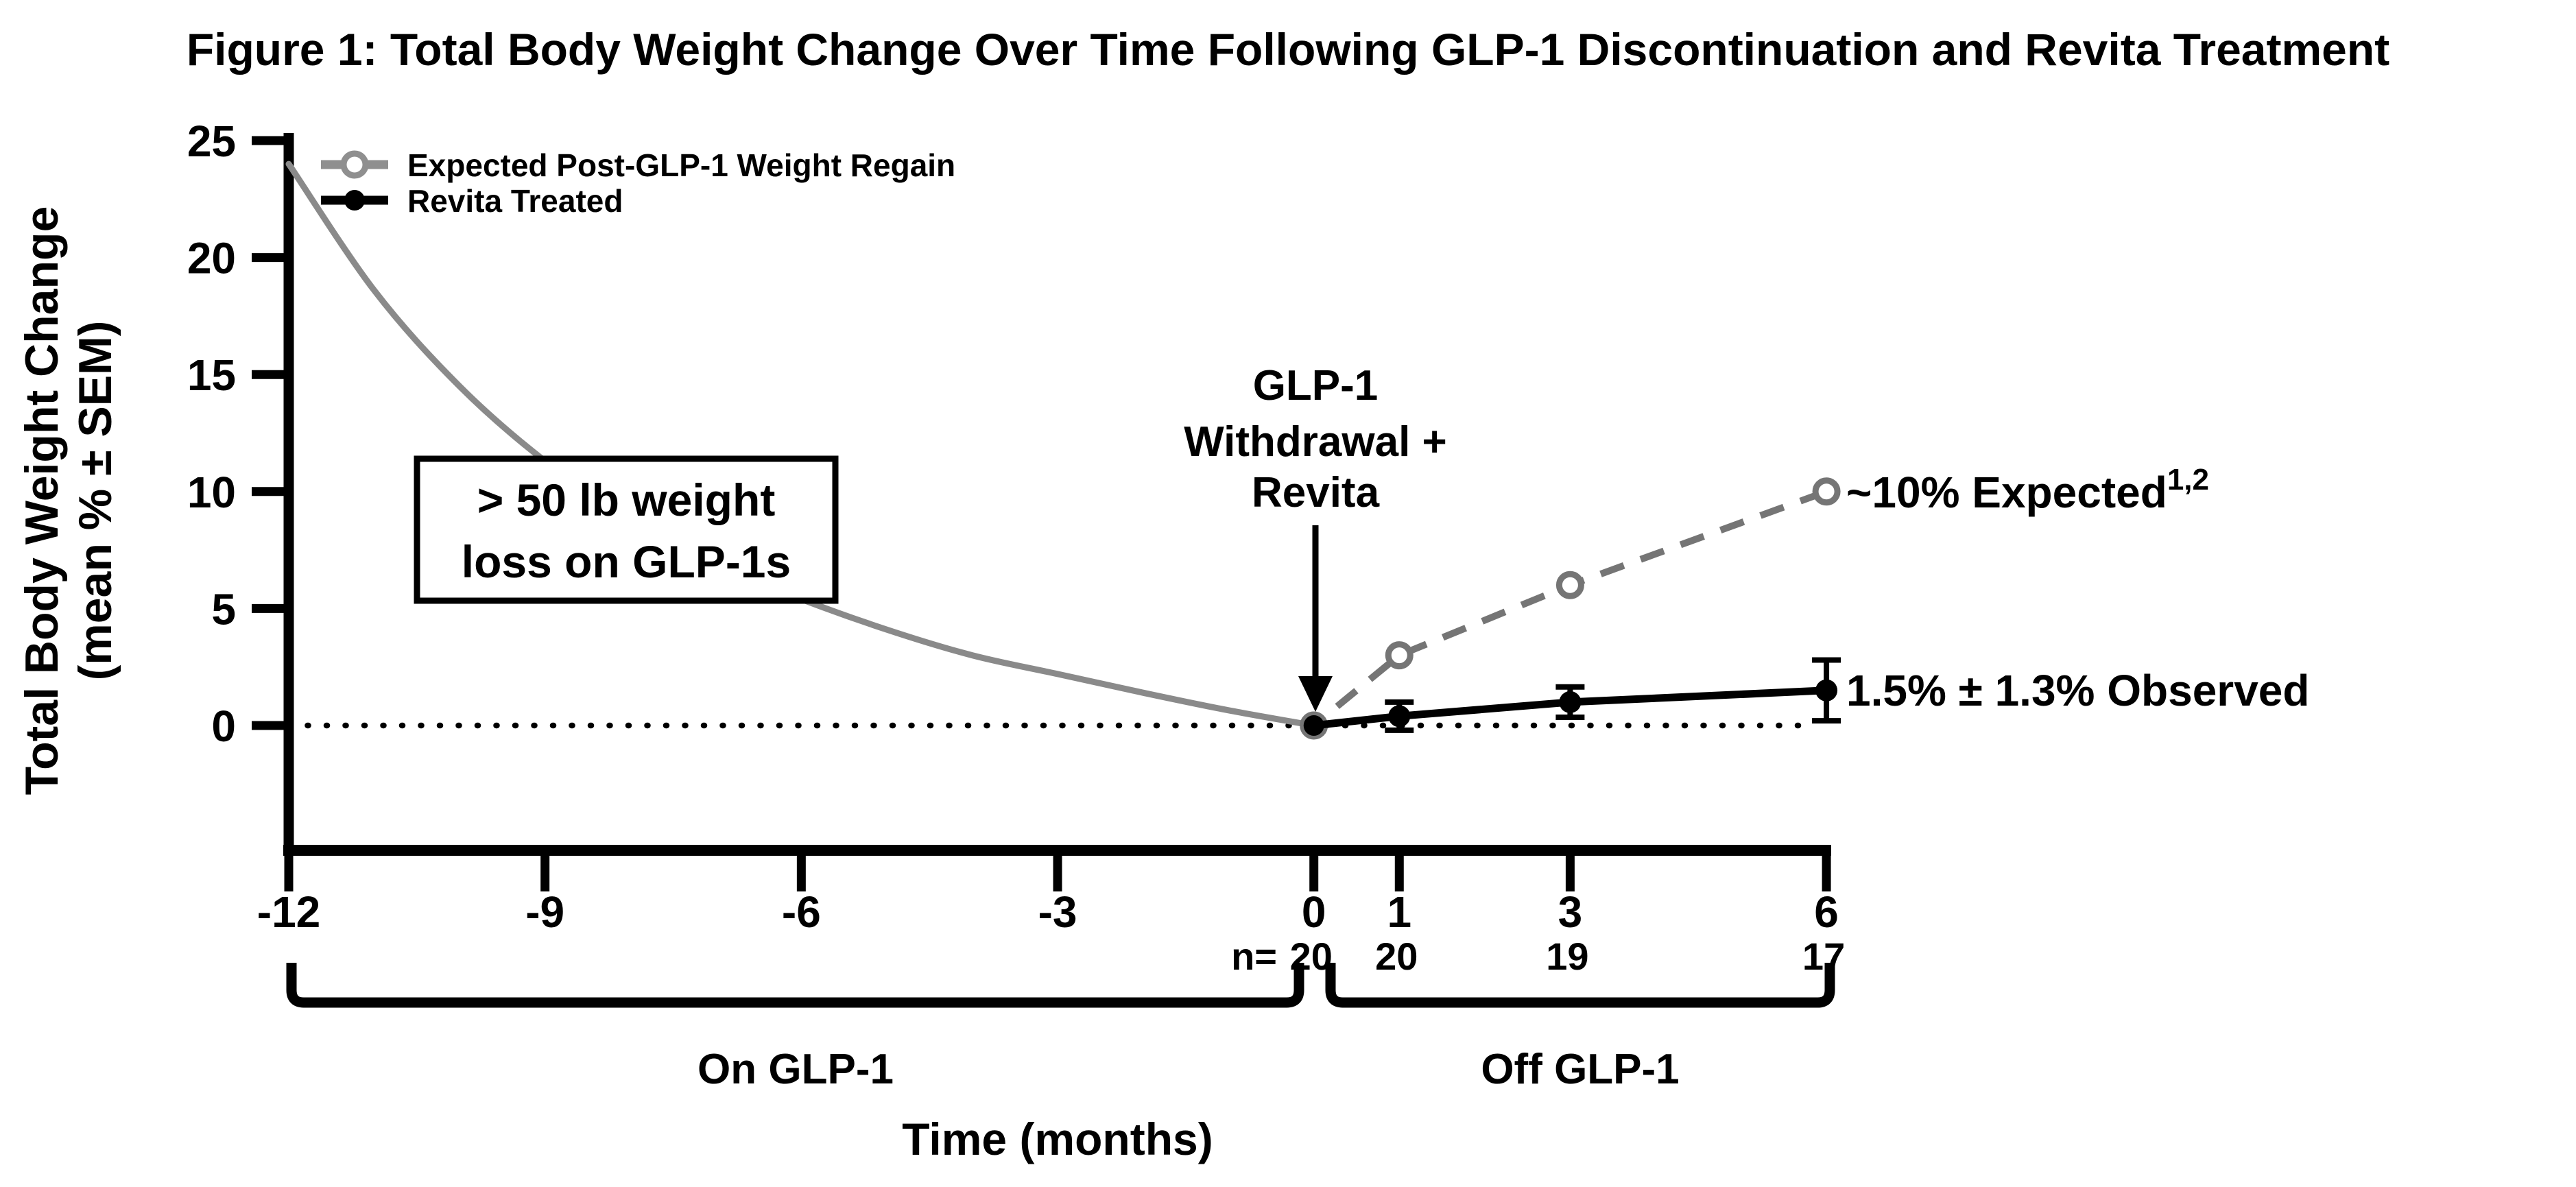  Describe the element at coordinates (211, 492) in the screenshot. I see `y-tick-label: 10` at that location.